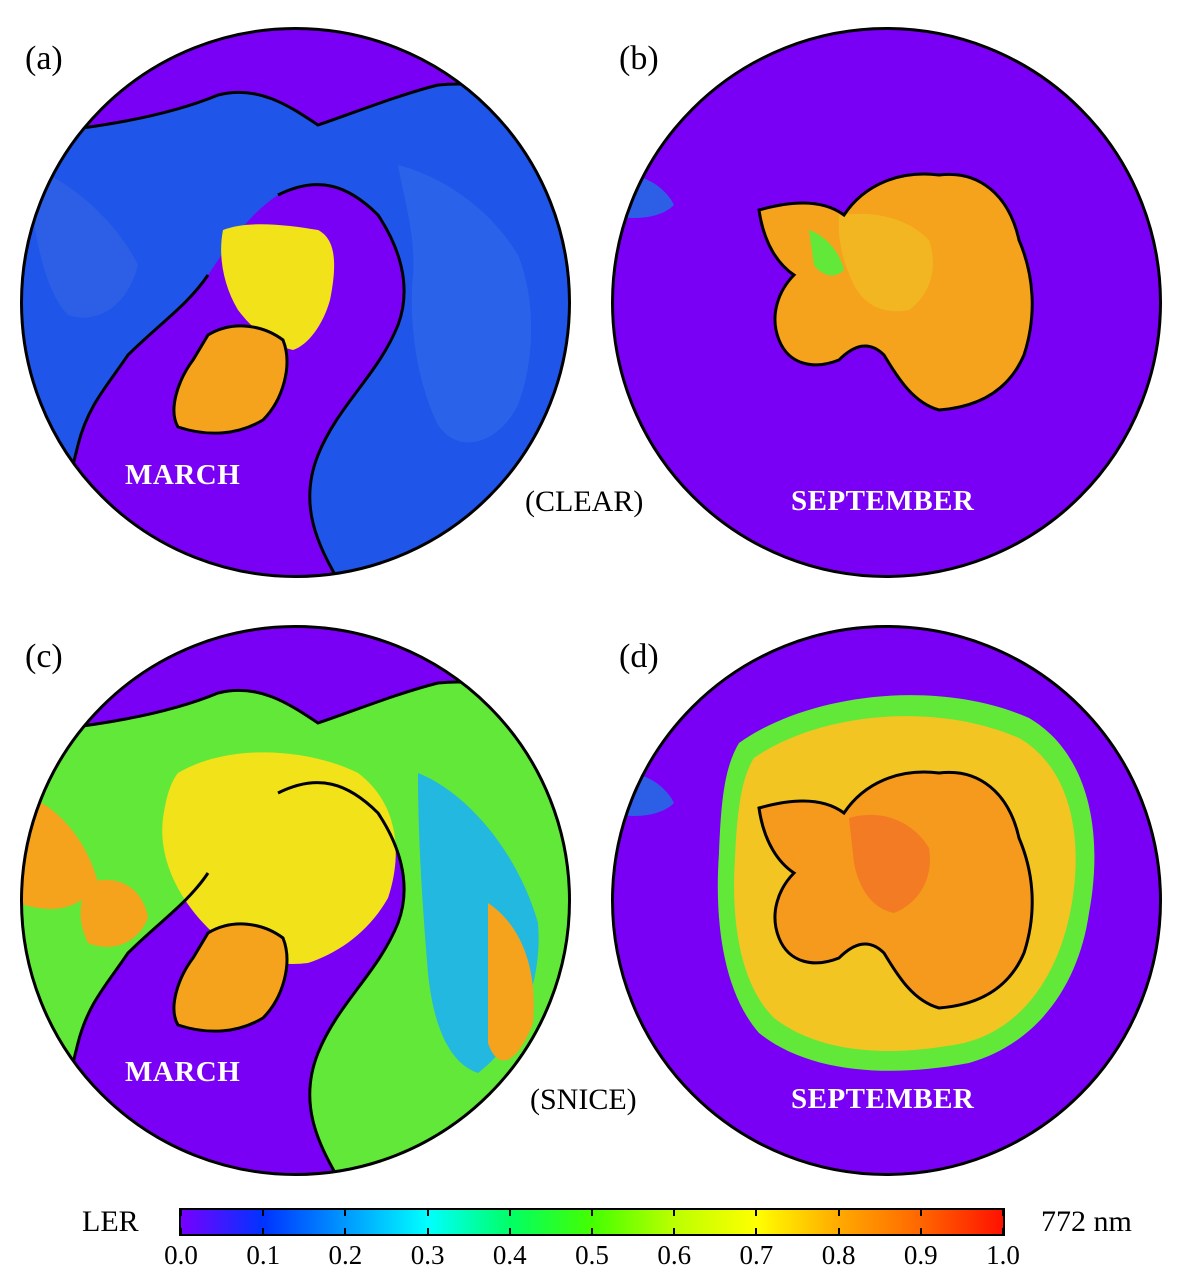  What do you see at coordinates (920, 1255) in the screenshot?
I see `colorbar-tick-label: 0.9` at bounding box center [920, 1255].